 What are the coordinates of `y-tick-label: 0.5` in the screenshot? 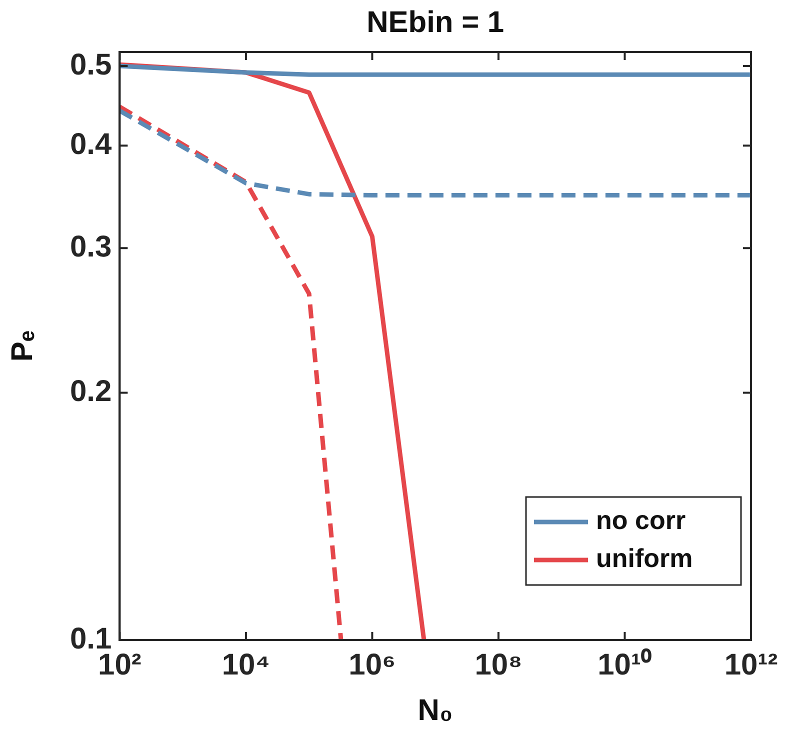 It's located at (91, 65).